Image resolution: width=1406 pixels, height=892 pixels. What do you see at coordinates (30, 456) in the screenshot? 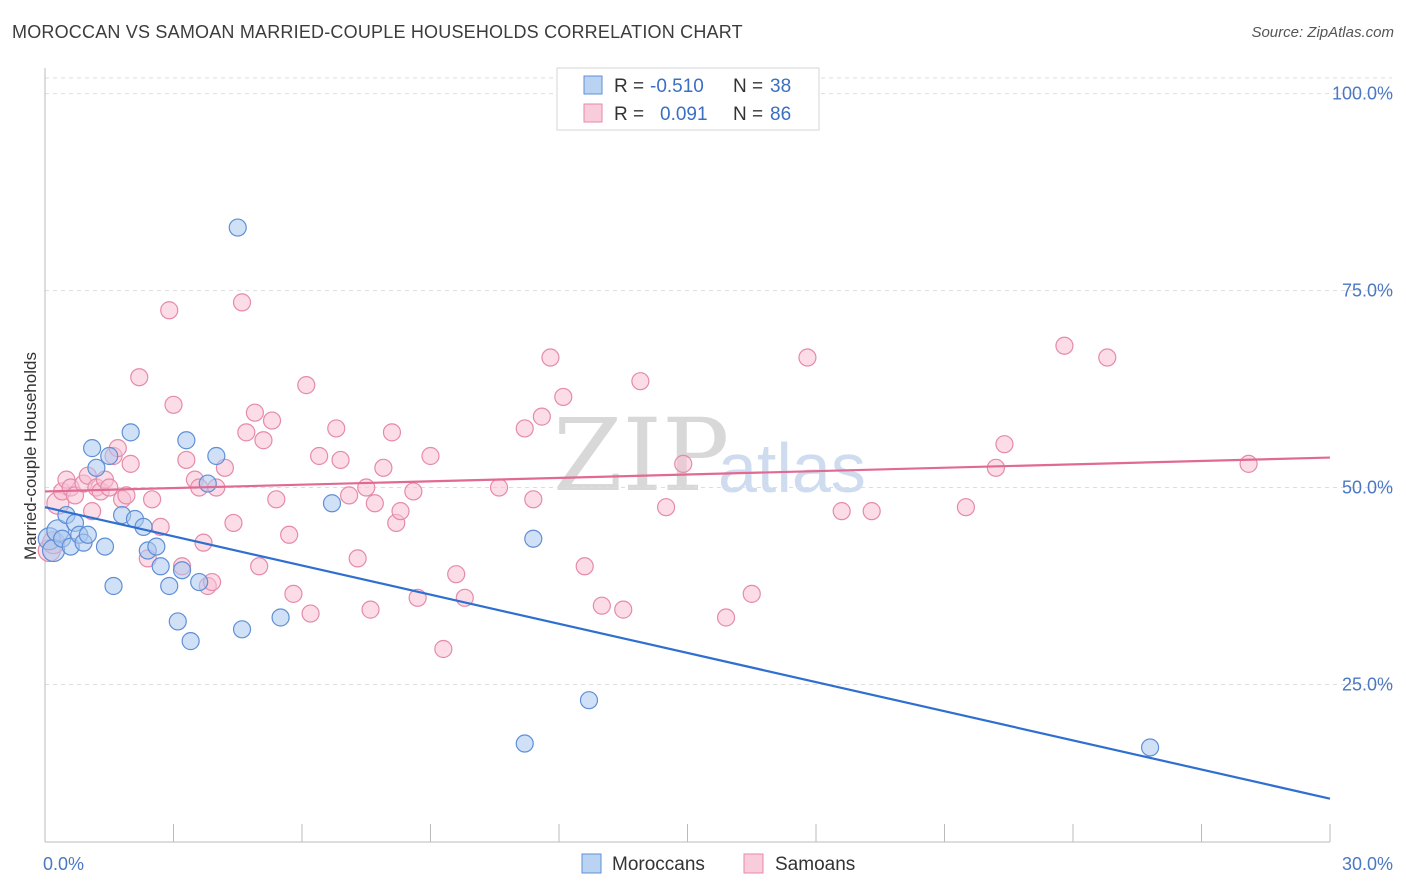
I see `y-axis-label: Married-couple Households` at bounding box center [30, 456].